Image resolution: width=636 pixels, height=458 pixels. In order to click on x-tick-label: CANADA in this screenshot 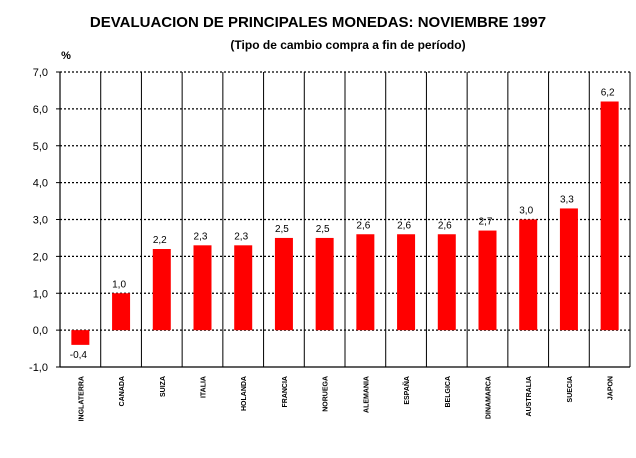, I will do `click(122, 391)`.